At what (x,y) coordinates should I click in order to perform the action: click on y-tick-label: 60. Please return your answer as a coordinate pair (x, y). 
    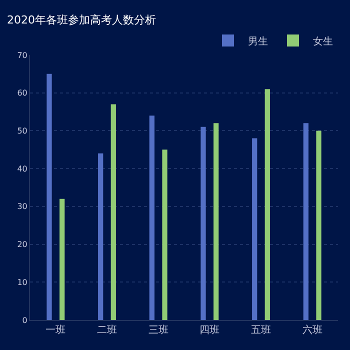
    Looking at the image, I should click on (22, 93).